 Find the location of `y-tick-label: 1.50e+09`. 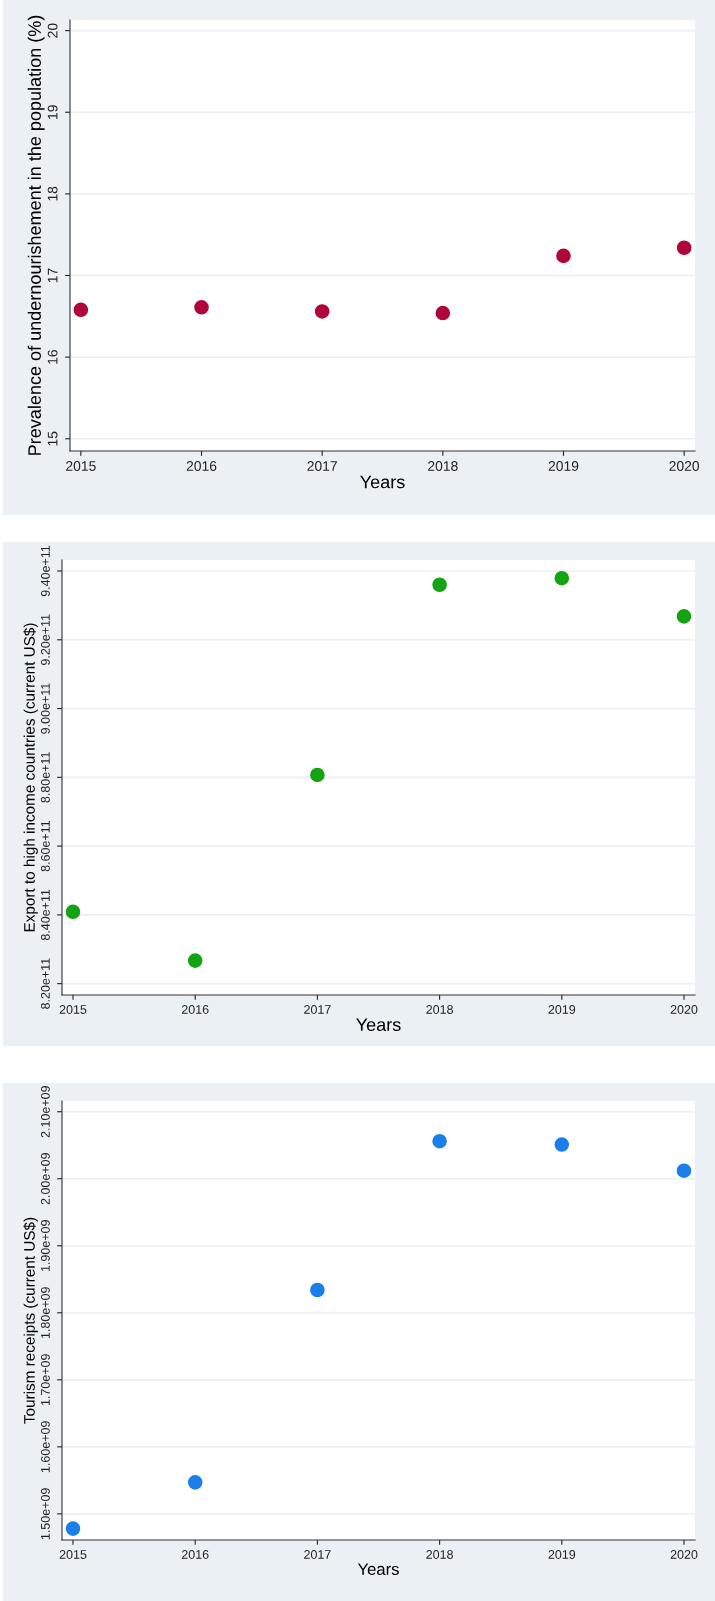

y-tick-label: 1.50e+09 is located at coordinates (45, 1514).